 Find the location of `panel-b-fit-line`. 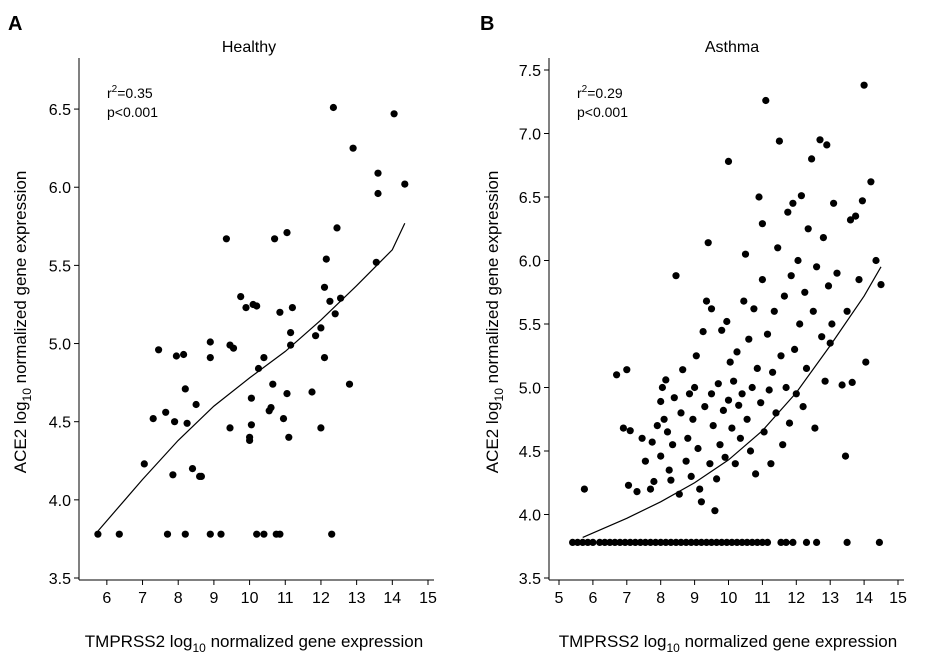

panel-b-fit-line is located at coordinates (732, 402).